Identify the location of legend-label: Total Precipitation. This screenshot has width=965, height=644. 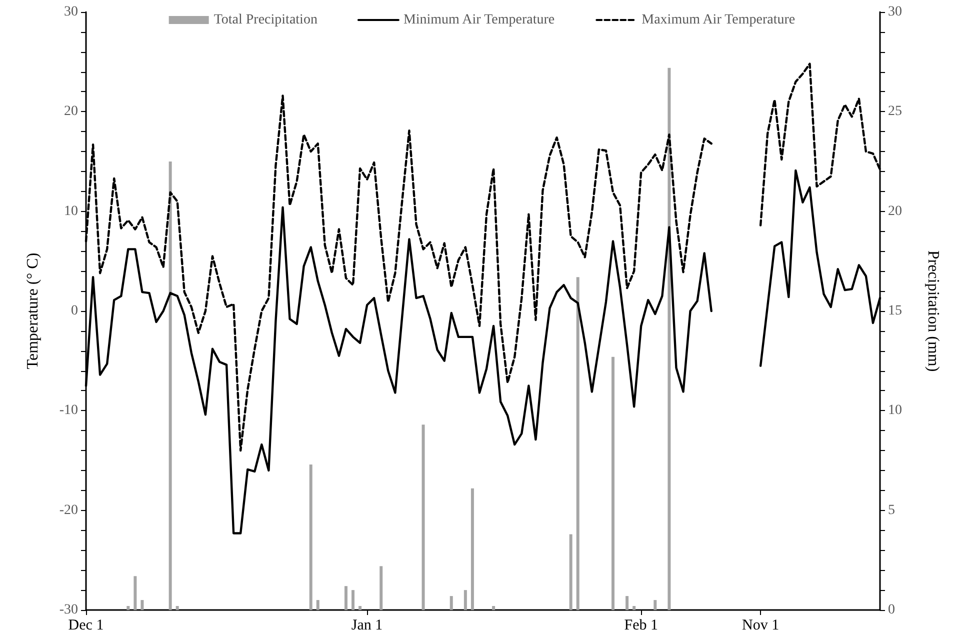
(266, 20).